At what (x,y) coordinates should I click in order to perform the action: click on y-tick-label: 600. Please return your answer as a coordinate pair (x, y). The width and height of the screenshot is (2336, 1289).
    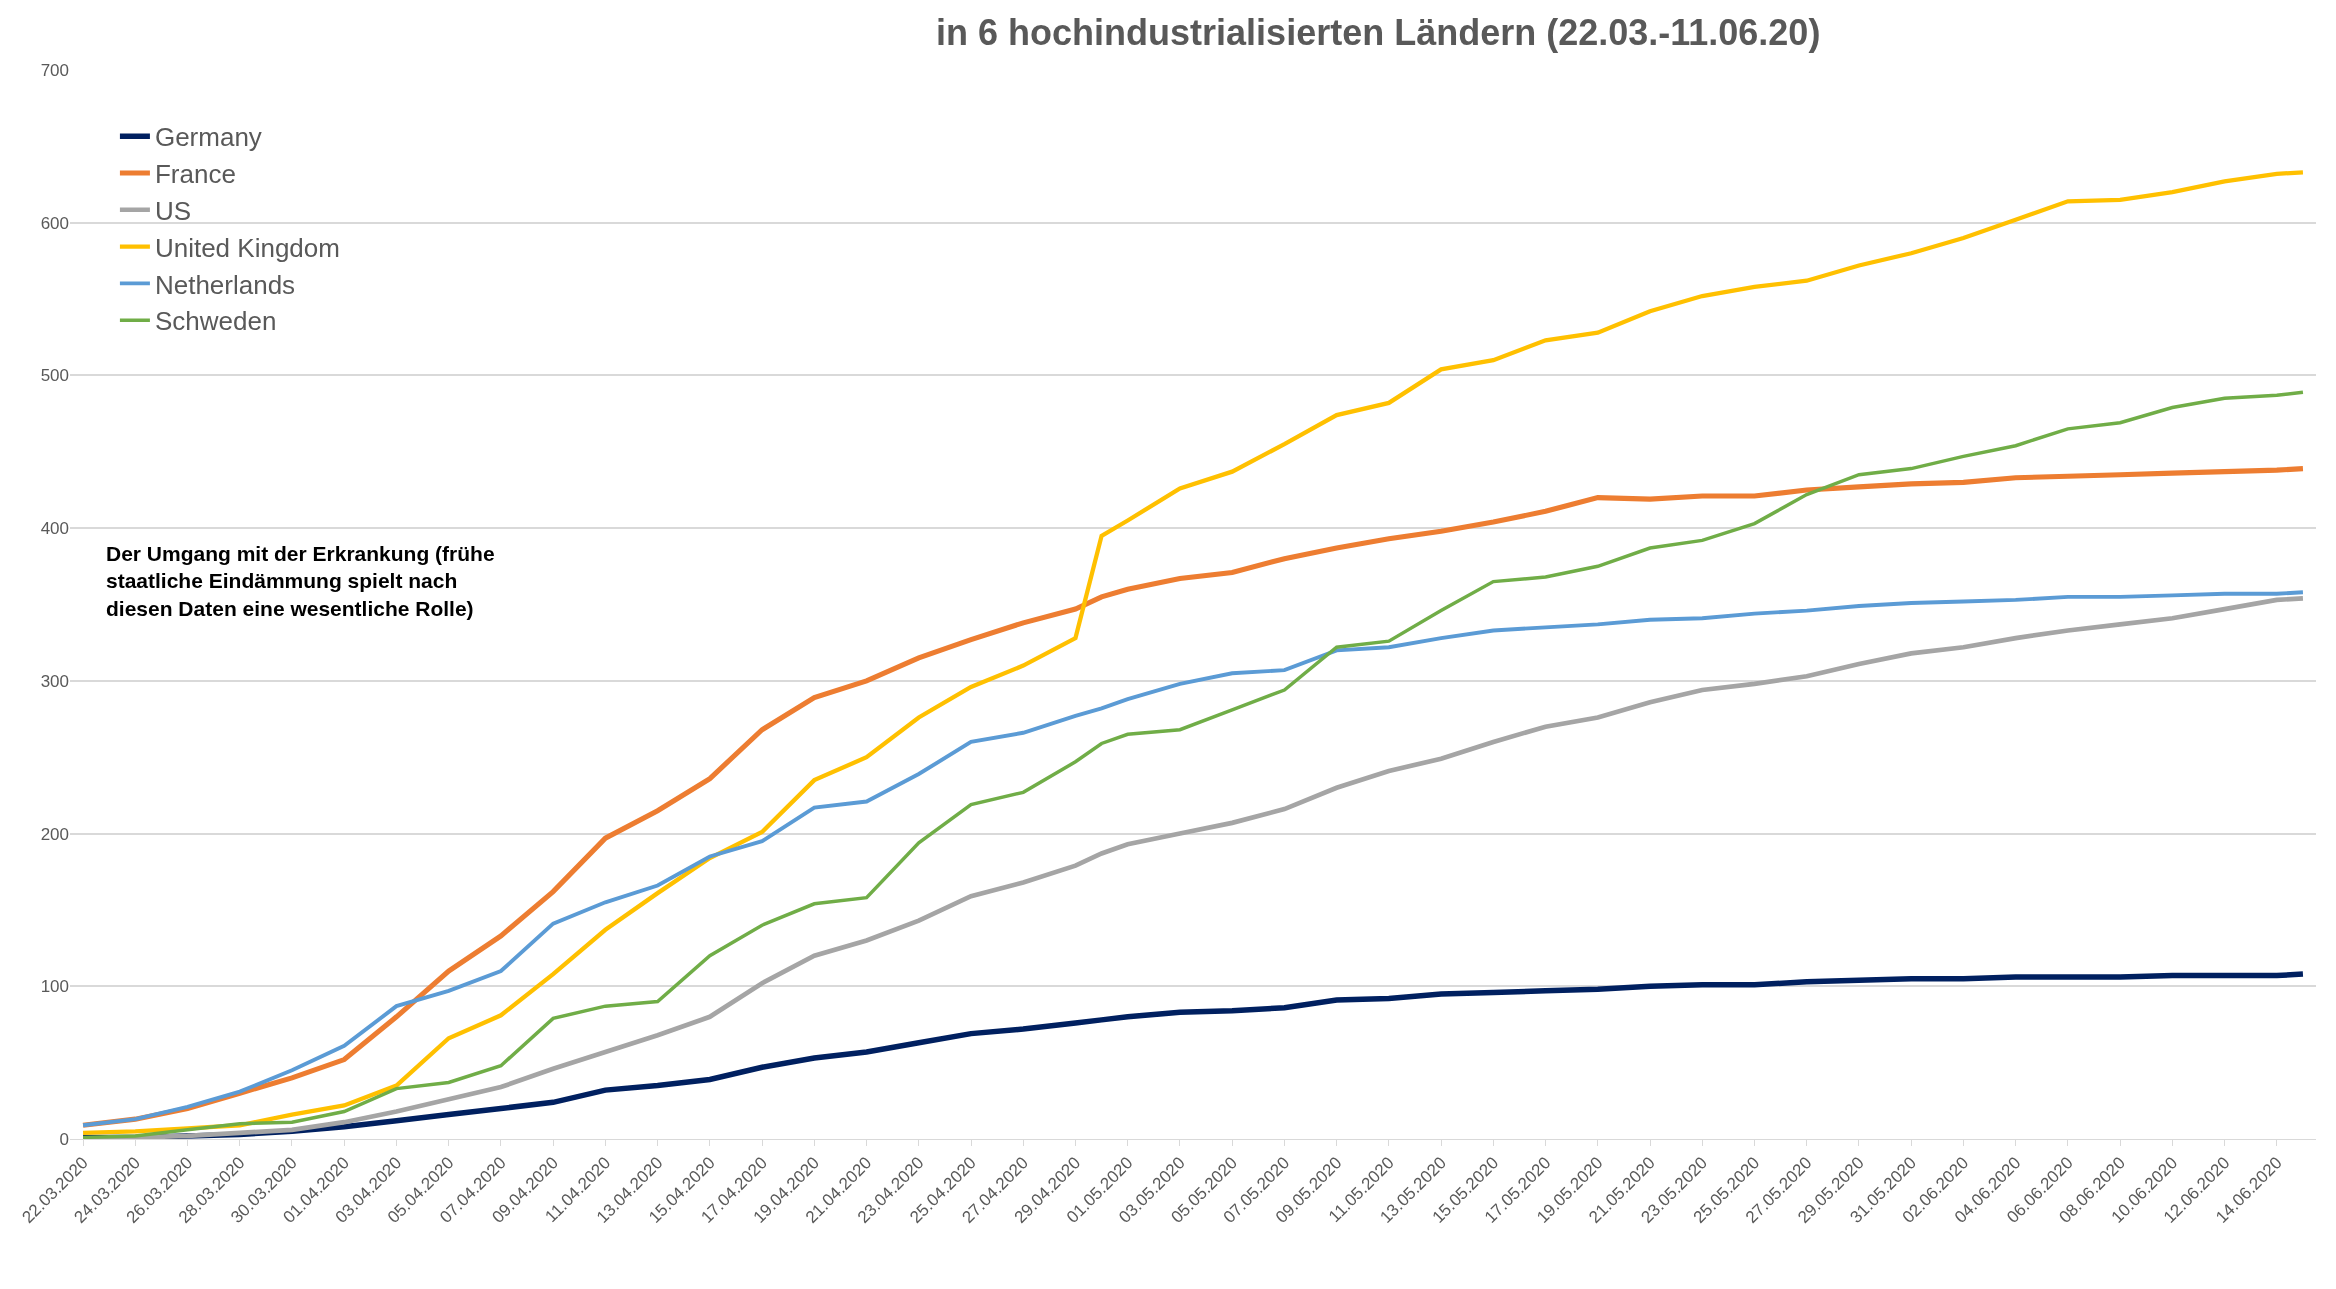
    Looking at the image, I should click on (54, 223).